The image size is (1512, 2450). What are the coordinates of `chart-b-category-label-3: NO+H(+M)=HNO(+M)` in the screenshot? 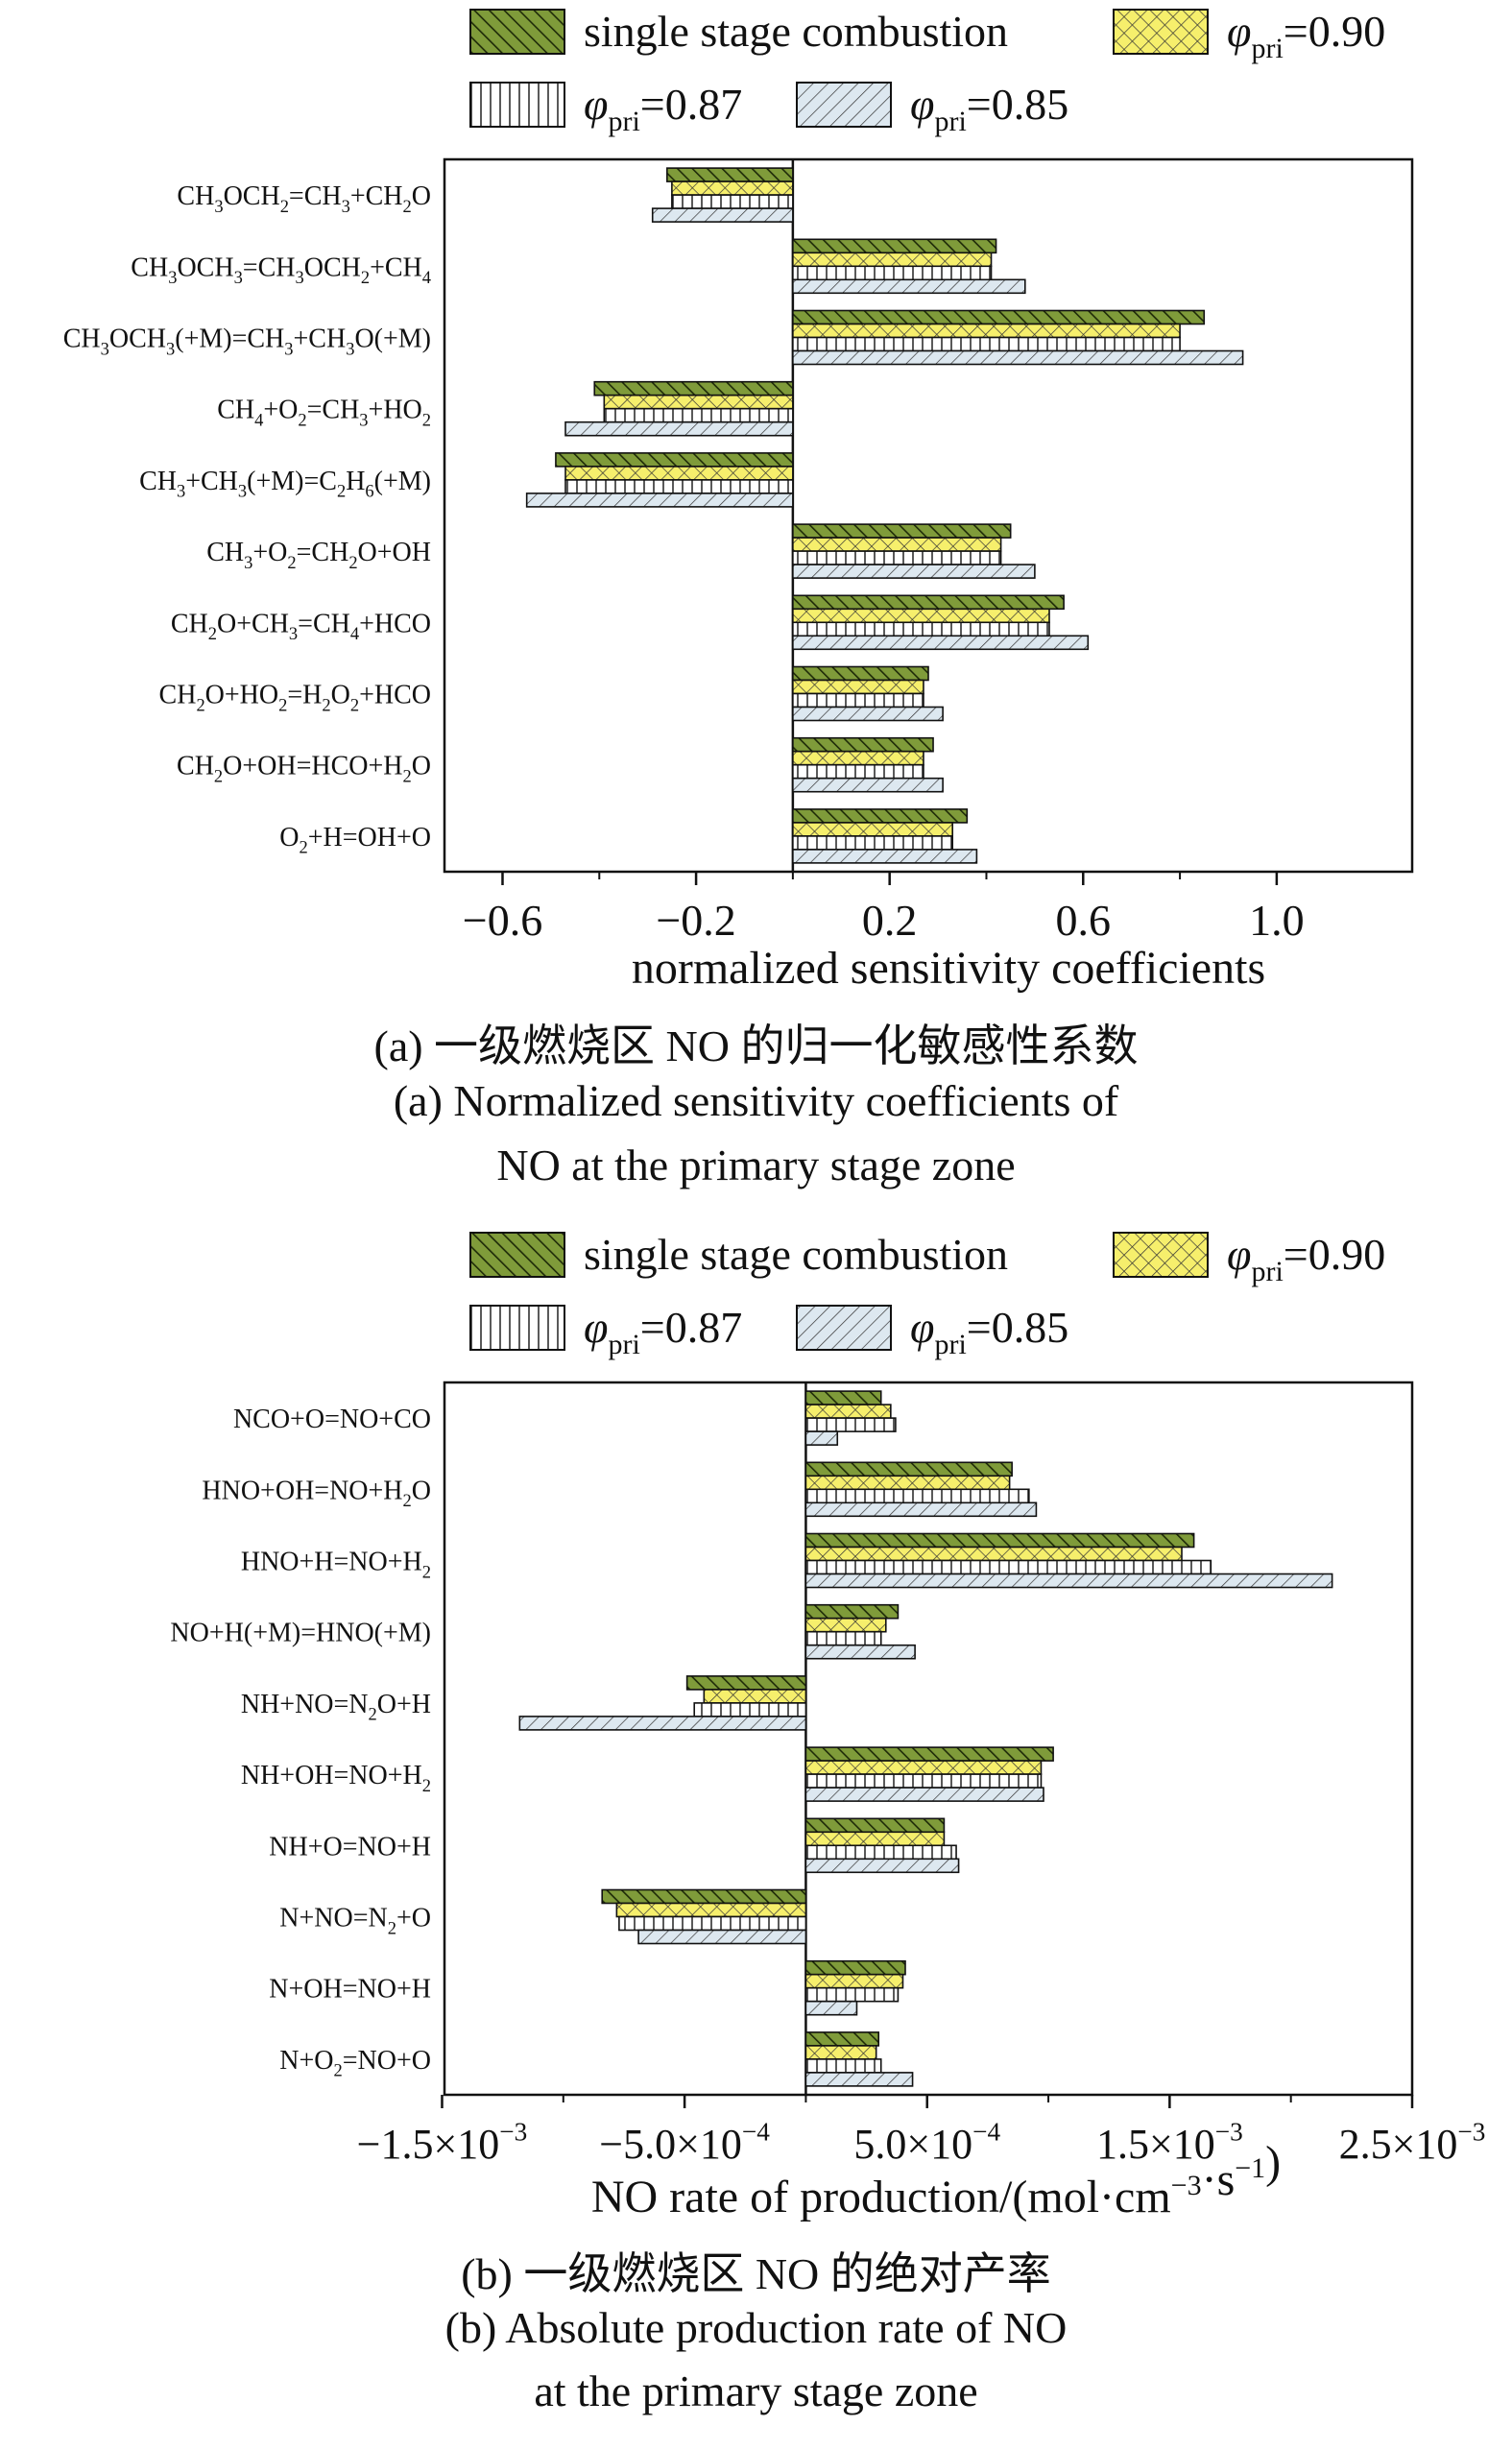 It's located at (300, 1633).